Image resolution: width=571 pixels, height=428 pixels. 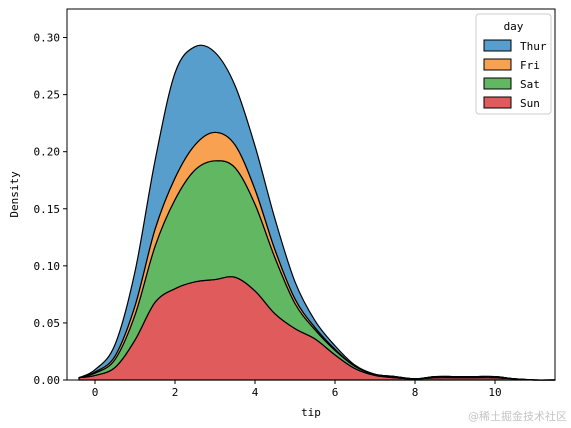 I want to click on legend-swatch-sat, so click(x=497, y=83).